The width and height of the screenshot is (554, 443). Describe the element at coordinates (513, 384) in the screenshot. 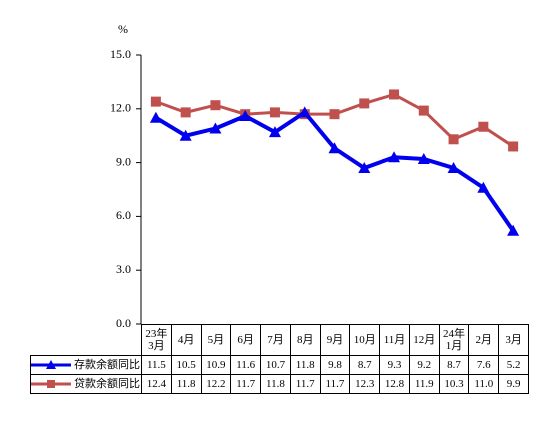

I see `value-label: 9.9` at that location.